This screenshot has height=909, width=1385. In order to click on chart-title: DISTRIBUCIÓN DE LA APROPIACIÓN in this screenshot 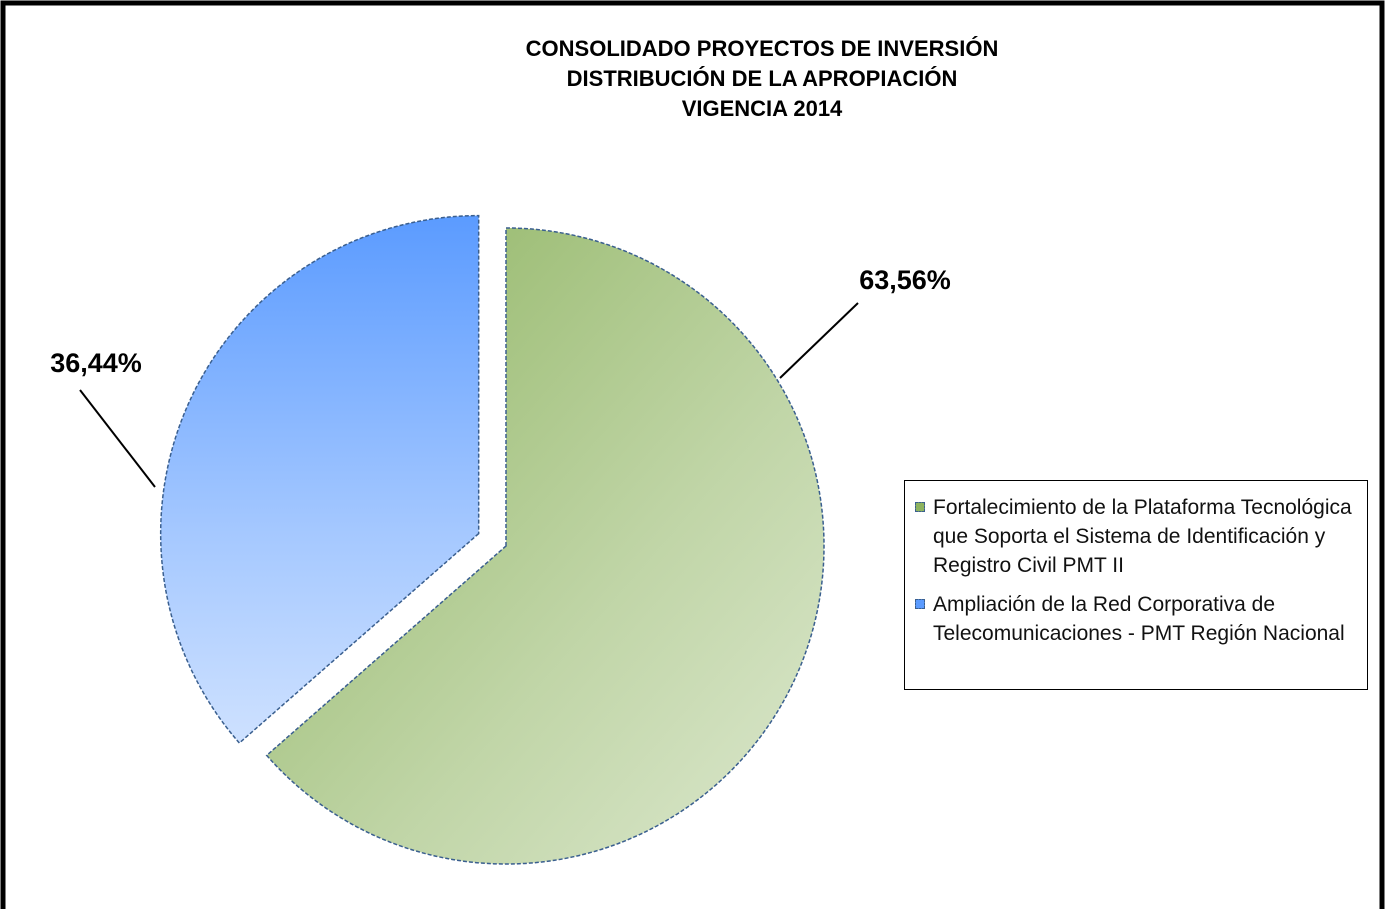, I will do `click(762, 78)`.